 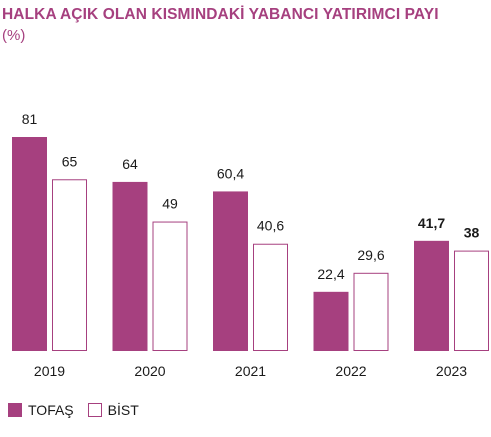 I want to click on x-tick-2019: 2019, so click(x=49, y=371).